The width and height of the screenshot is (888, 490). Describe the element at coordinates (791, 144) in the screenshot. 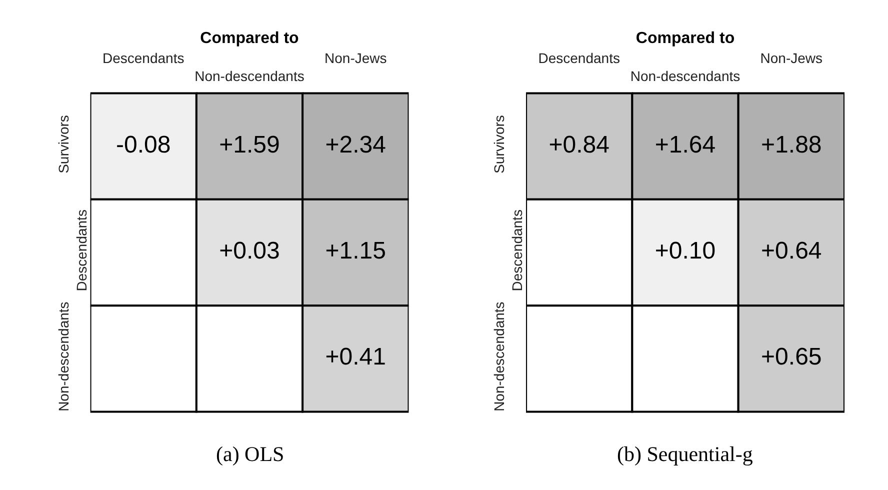

I see `data-label: +1.88` at that location.